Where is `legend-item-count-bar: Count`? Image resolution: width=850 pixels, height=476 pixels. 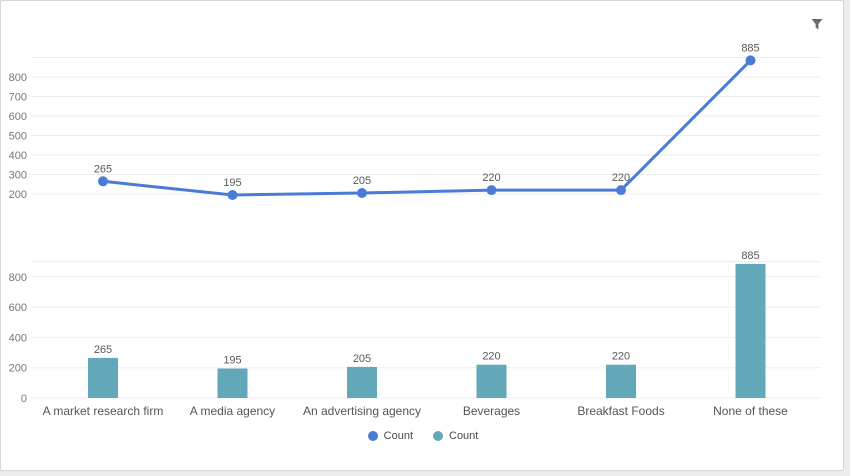 legend-item-count-bar: Count is located at coordinates (455, 436).